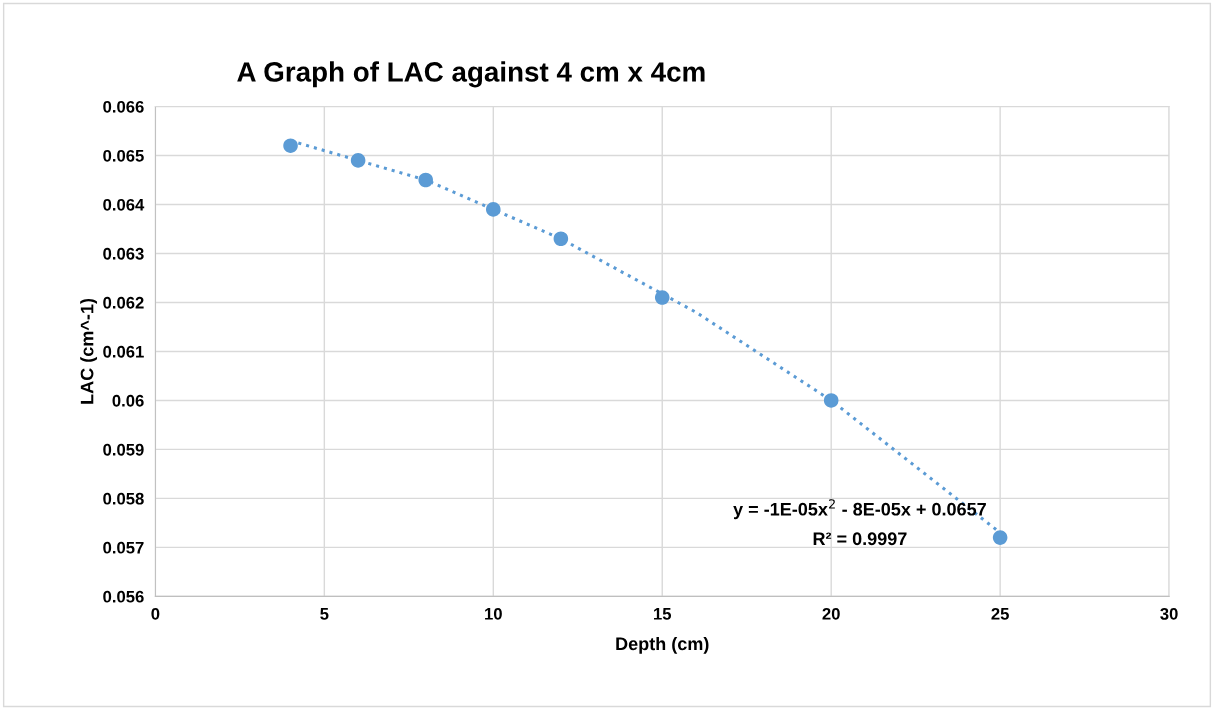 This screenshot has width=1214, height=710. What do you see at coordinates (123, 498) in the screenshot?
I see `y-tick-label: 0.058` at bounding box center [123, 498].